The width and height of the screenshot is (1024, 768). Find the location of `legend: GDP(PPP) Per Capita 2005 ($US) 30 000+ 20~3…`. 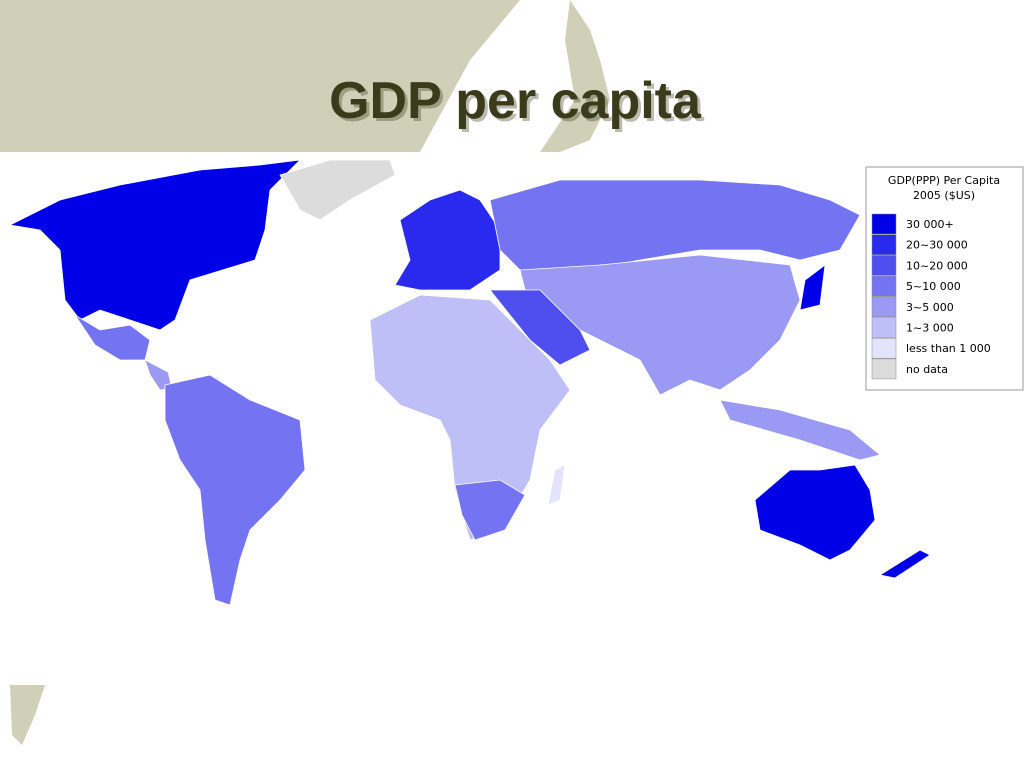

legend: GDP(PPP) Per Capita 2005 ($US) 30 000+ 20~3… is located at coordinates (944, 278).